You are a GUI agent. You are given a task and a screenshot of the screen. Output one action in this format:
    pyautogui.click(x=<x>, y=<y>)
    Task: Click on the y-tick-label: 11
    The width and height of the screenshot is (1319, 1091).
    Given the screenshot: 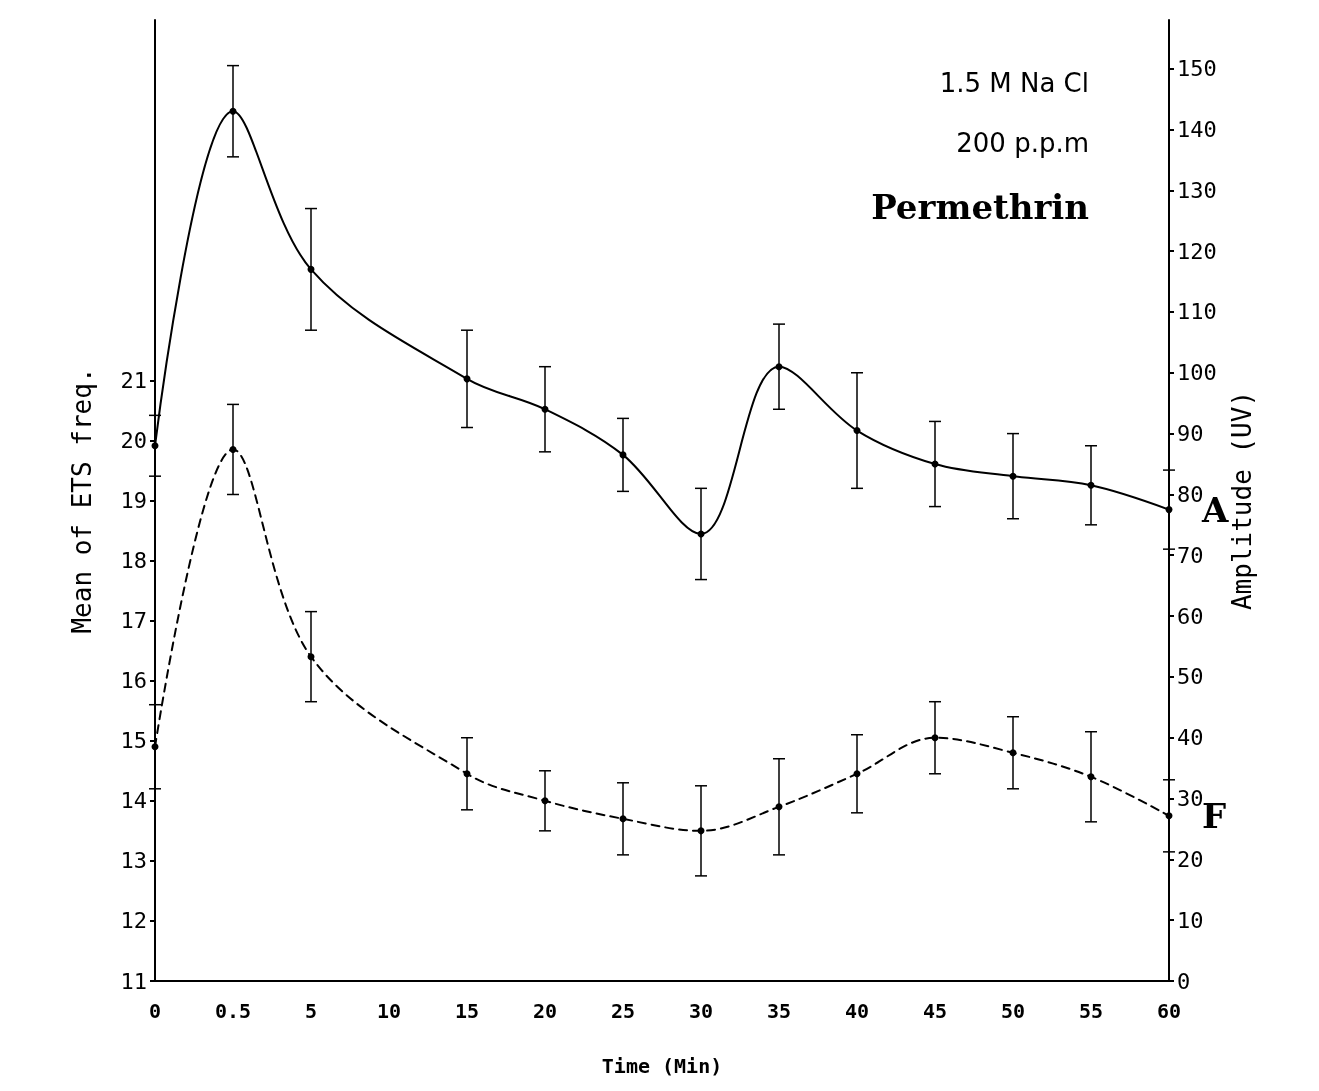 What is the action you would take?
    pyautogui.click(x=133, y=981)
    